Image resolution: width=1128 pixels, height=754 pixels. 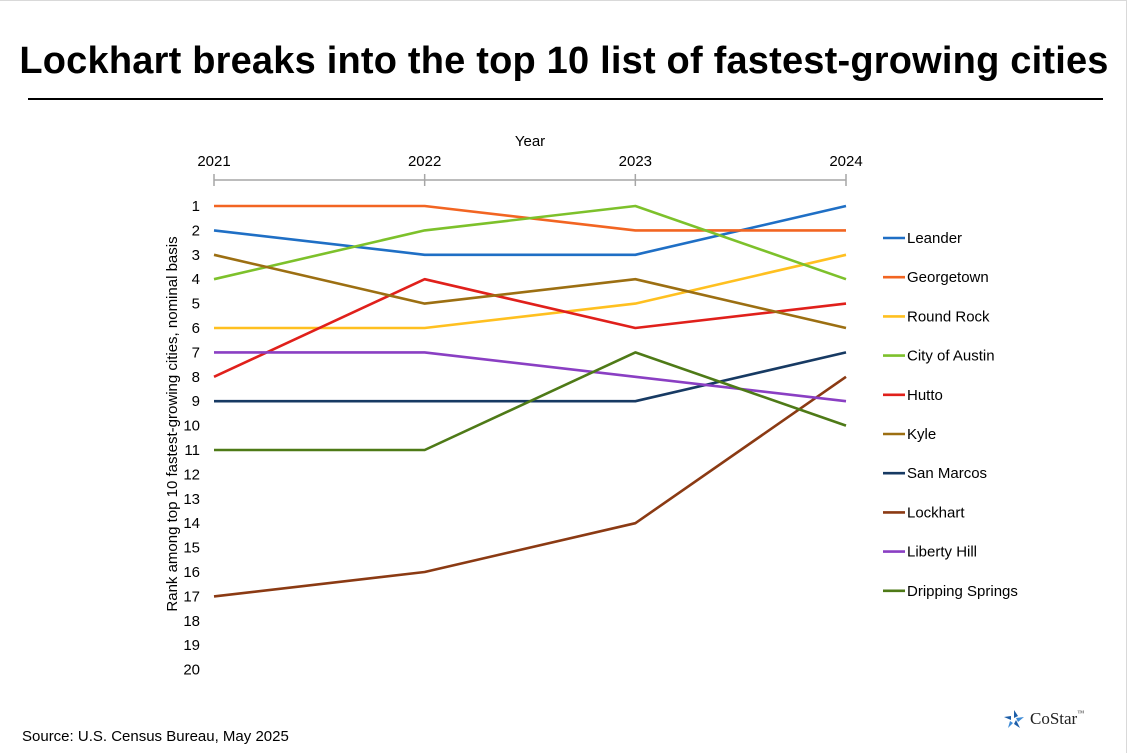 What do you see at coordinates (191, 670) in the screenshot?
I see `y-tick-label: 20` at bounding box center [191, 670].